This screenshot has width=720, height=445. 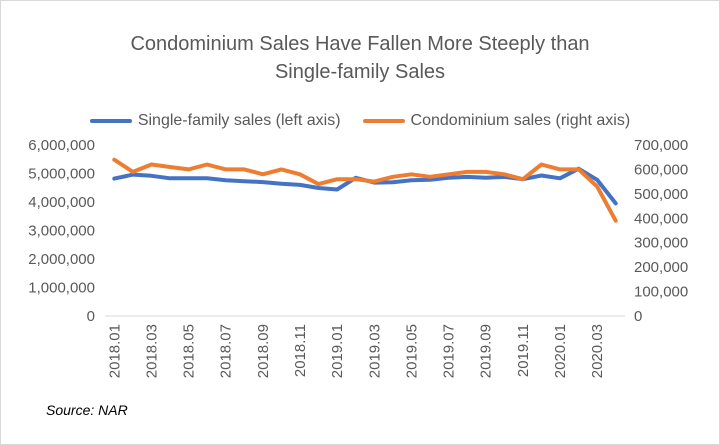 I want to click on series-layer, so click(x=365, y=190).